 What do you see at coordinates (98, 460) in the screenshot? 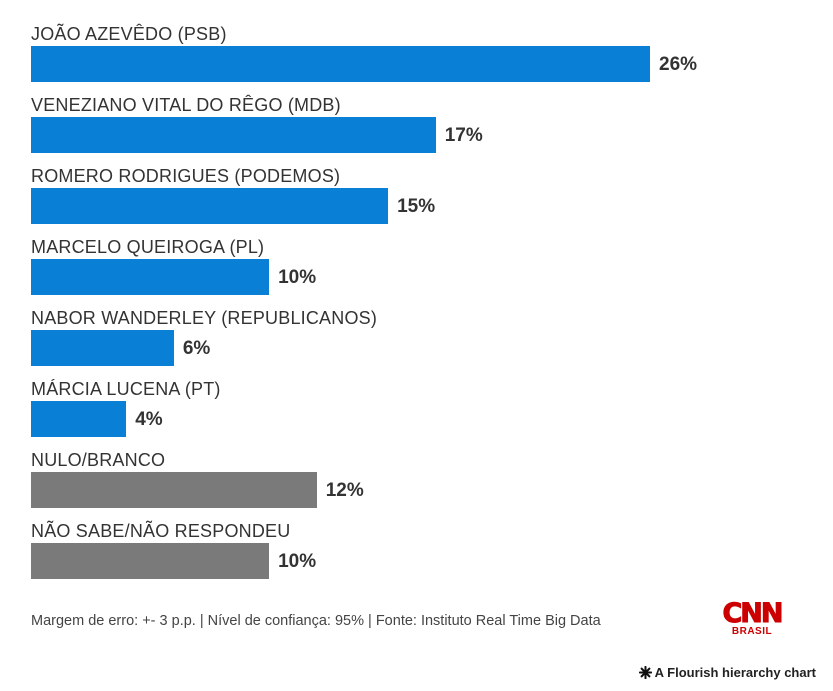
I see `category-label: NULO/BRANCO` at bounding box center [98, 460].